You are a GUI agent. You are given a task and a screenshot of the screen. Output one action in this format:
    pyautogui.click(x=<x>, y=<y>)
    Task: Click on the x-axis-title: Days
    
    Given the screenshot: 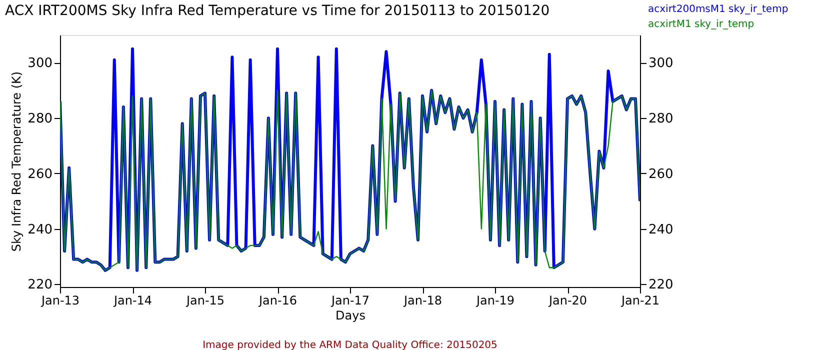 What is the action you would take?
    pyautogui.click(x=351, y=315)
    